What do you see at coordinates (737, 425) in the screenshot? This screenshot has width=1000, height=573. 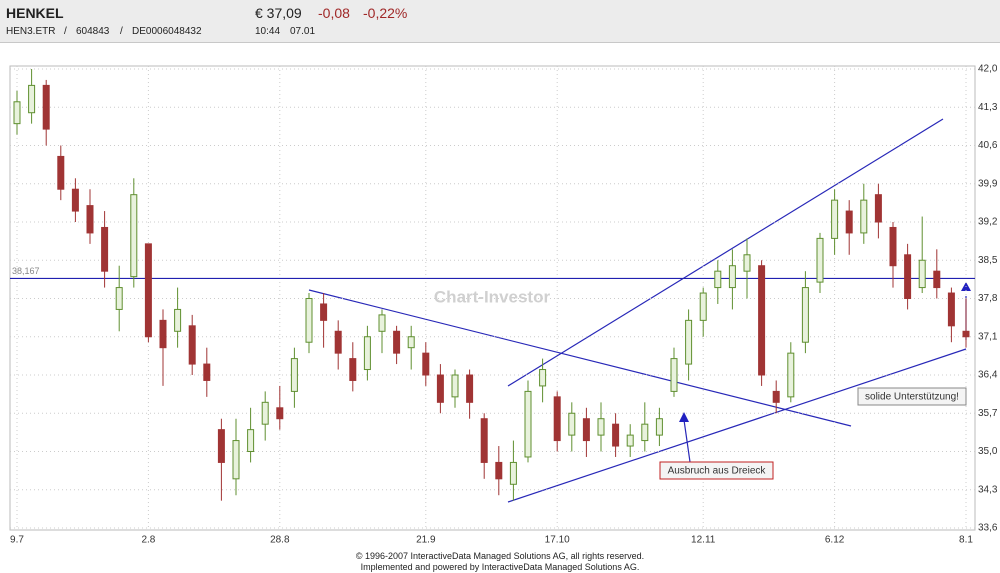 I see `trend-line` at bounding box center [737, 425].